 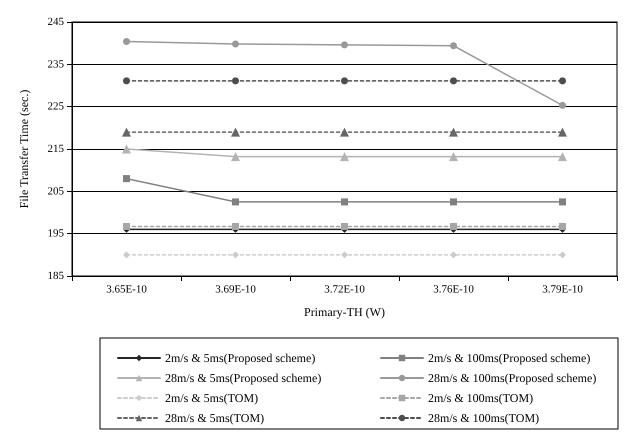 What do you see at coordinates (24, 149) in the screenshot?
I see `y-axis-title: File Transfer Time (sec.)` at bounding box center [24, 149].